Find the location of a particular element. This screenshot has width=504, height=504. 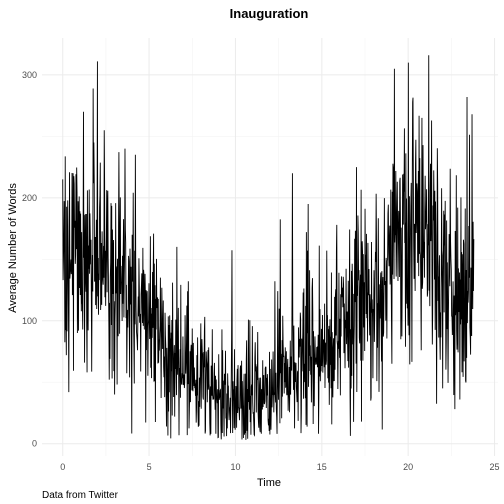

x-axis-label: Time is located at coordinates (269, 483).